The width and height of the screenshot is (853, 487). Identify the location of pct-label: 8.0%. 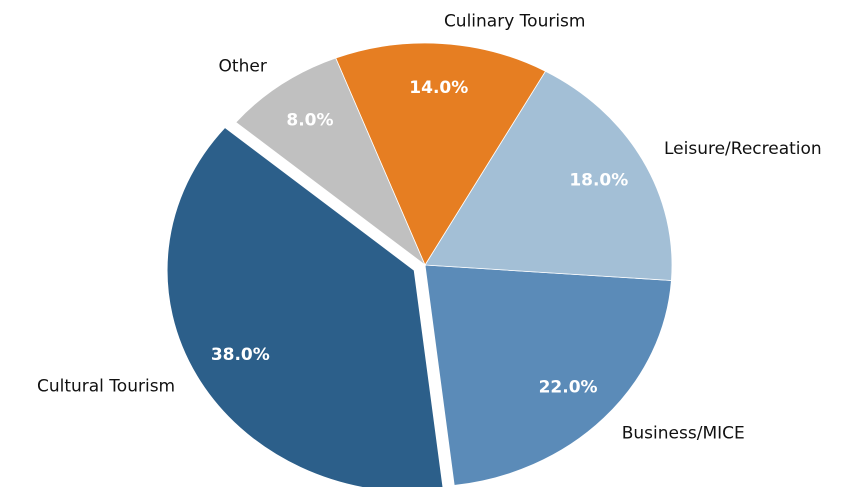
(309, 121).